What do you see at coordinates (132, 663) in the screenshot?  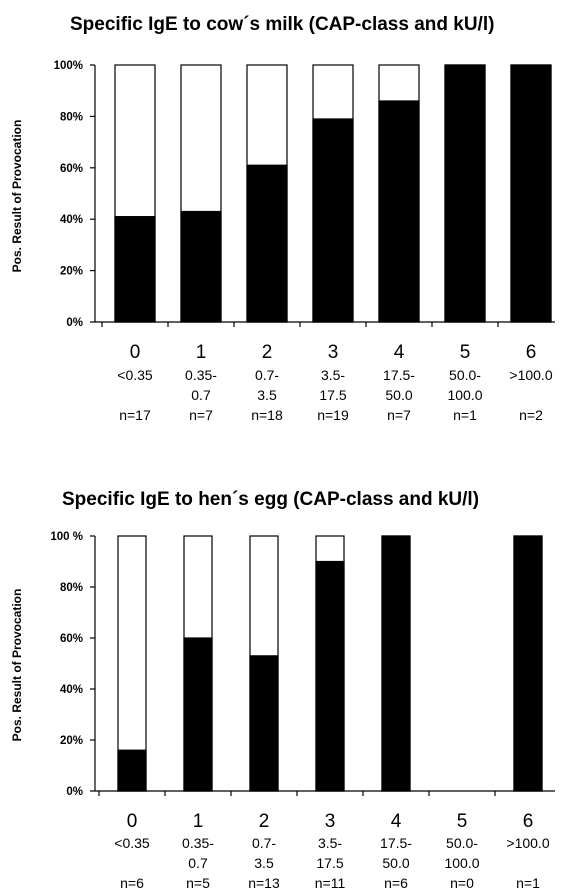 I see `bar-total` at bounding box center [132, 663].